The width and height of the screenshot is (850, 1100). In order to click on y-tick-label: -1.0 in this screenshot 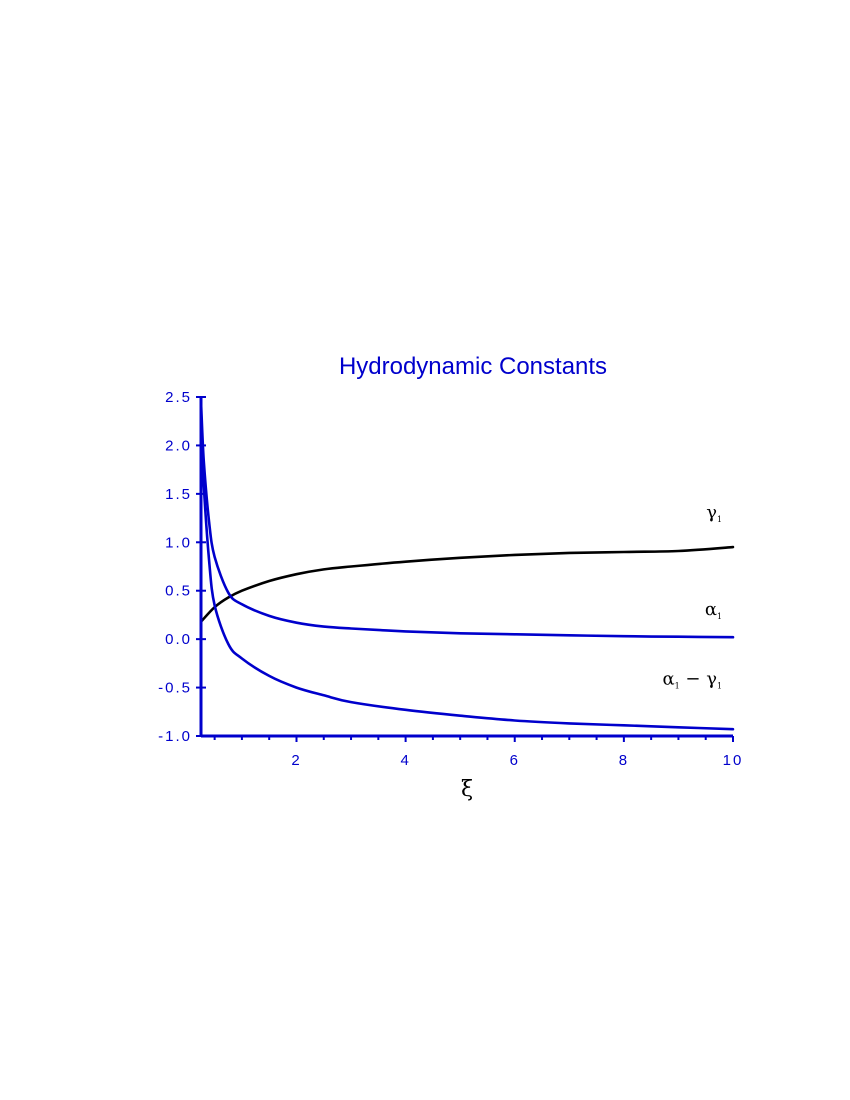, I will do `click(175, 736)`.